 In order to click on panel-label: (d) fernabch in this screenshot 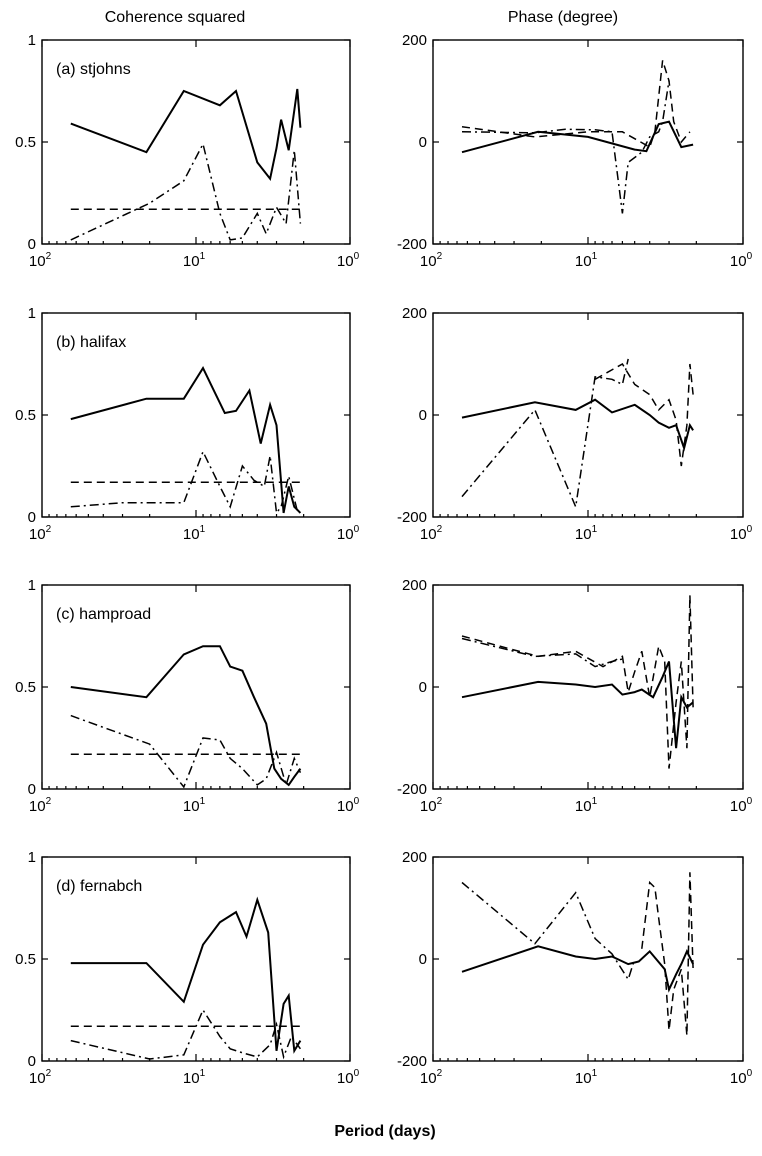, I will do `click(99, 886)`.